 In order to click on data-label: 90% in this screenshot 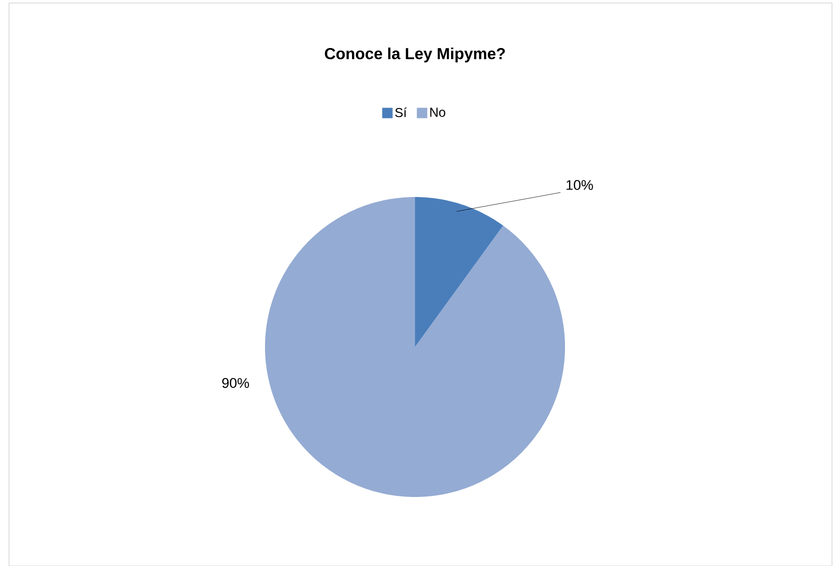, I will do `click(235, 383)`.